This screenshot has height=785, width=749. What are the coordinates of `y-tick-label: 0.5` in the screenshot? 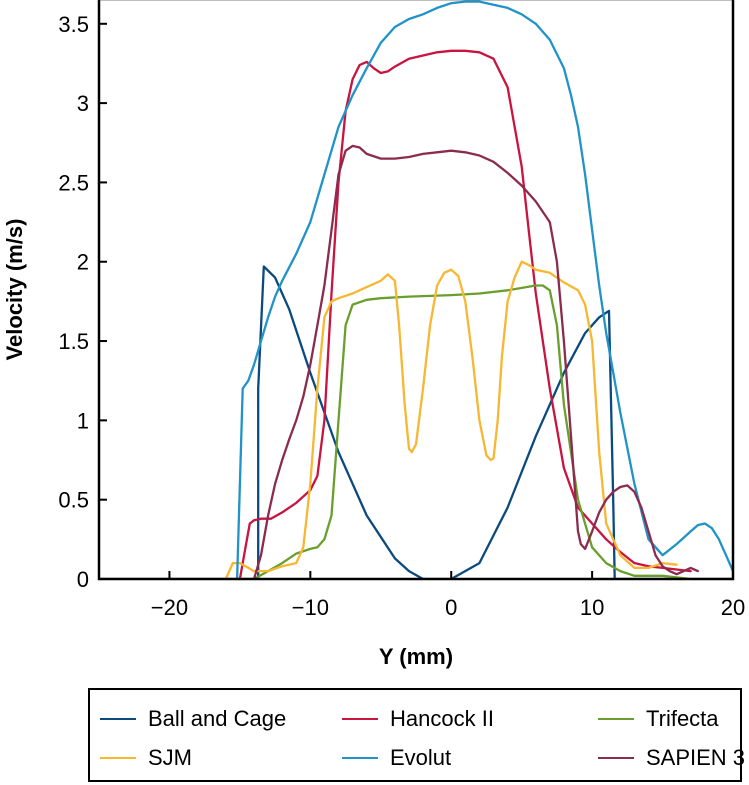 It's located at (73, 500).